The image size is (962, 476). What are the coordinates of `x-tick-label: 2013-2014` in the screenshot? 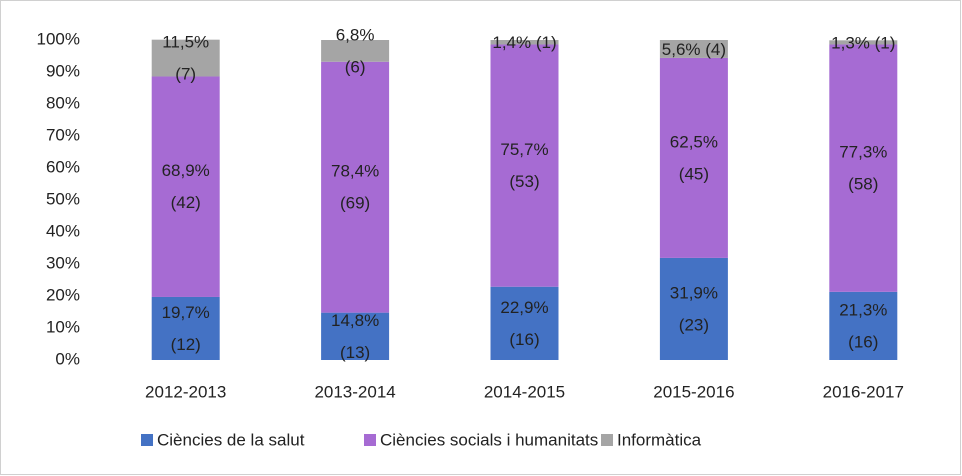 It's located at (354, 391).